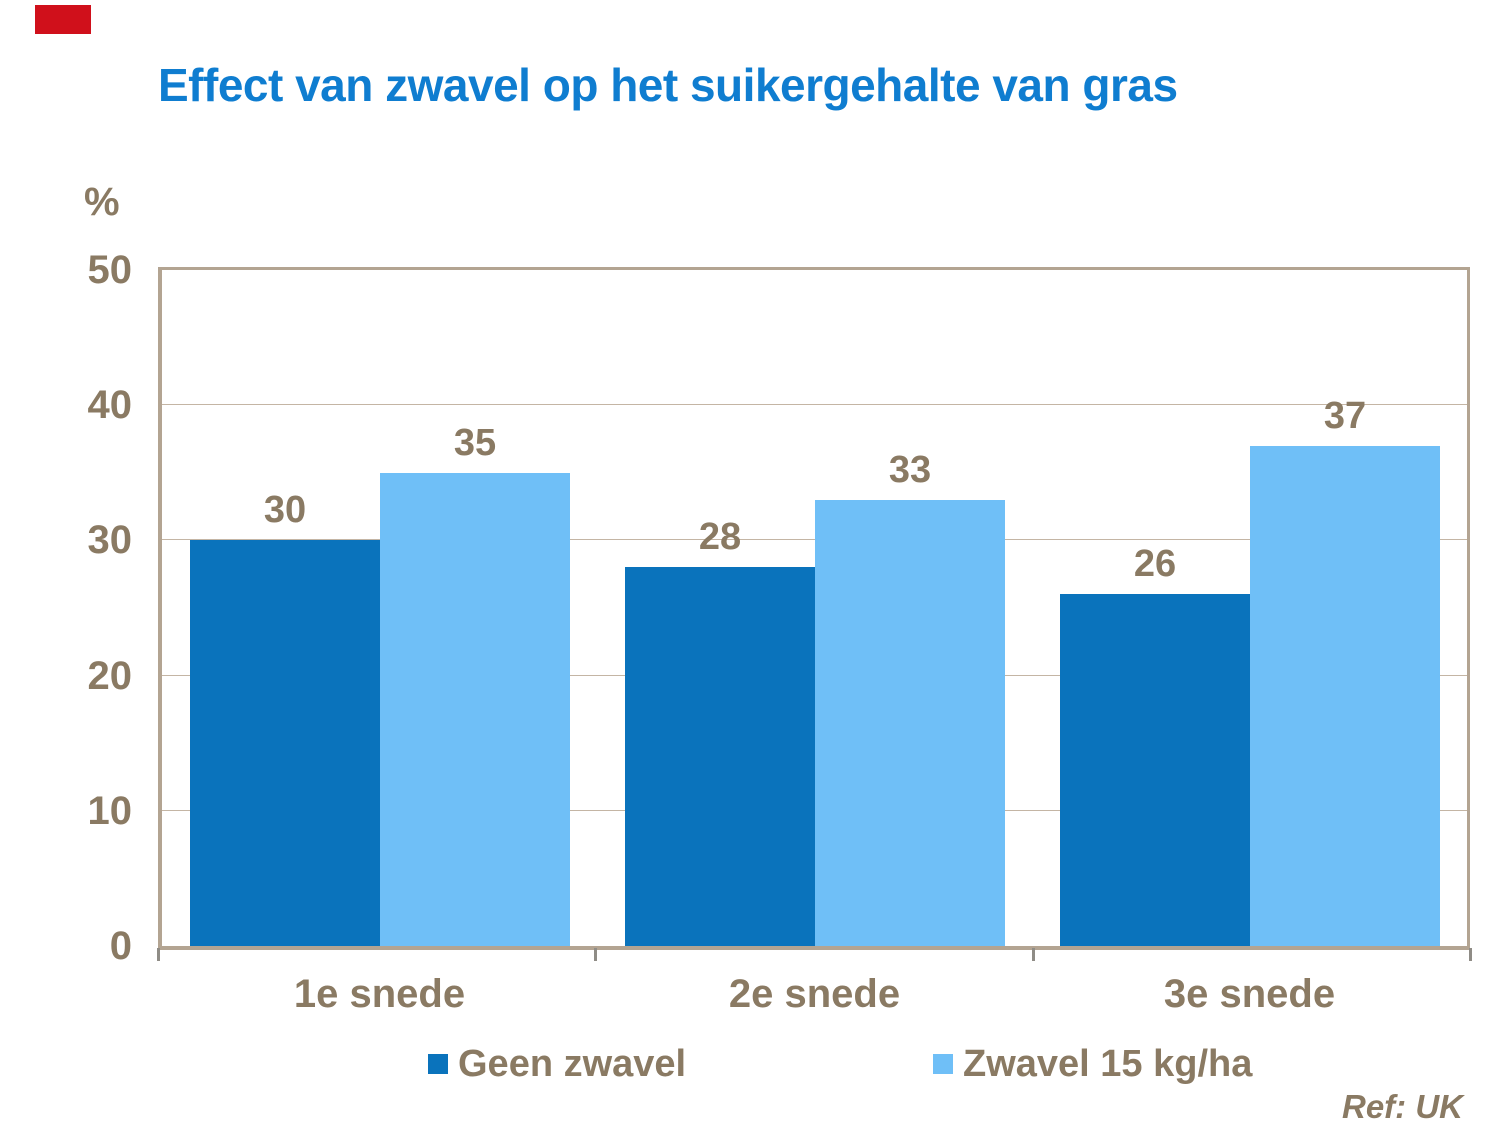 This screenshot has height=1125, width=1500. Describe the element at coordinates (63, 19) in the screenshot. I see `red-corner-mark` at that location.